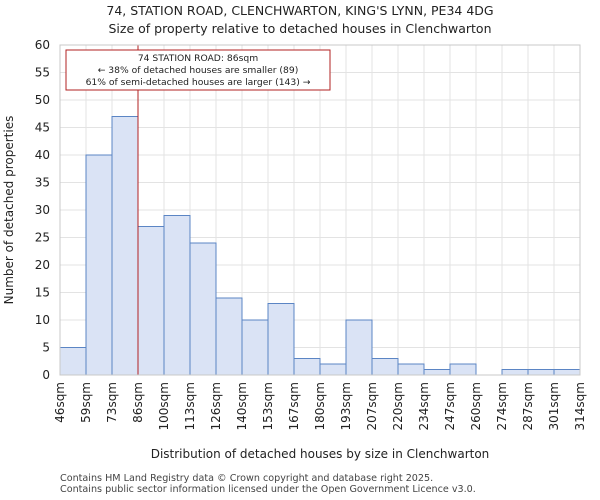 The image size is (600, 500). I want to click on y-tick-label: 35, so click(42, 183).